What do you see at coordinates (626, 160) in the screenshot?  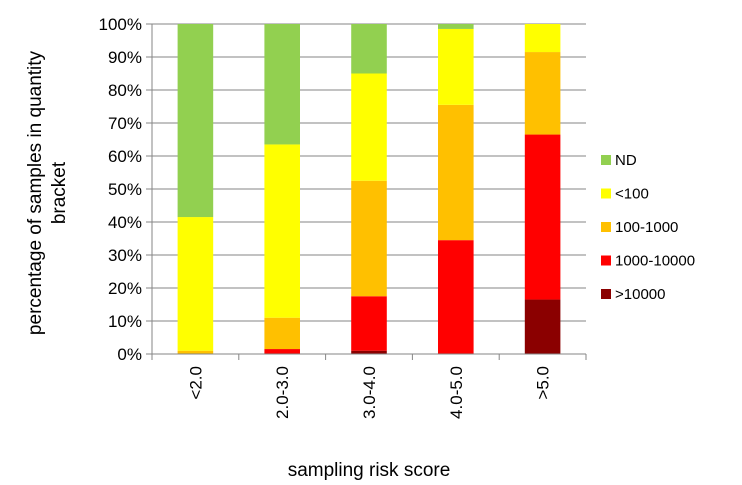 I see `legend-label: ND` at bounding box center [626, 160].